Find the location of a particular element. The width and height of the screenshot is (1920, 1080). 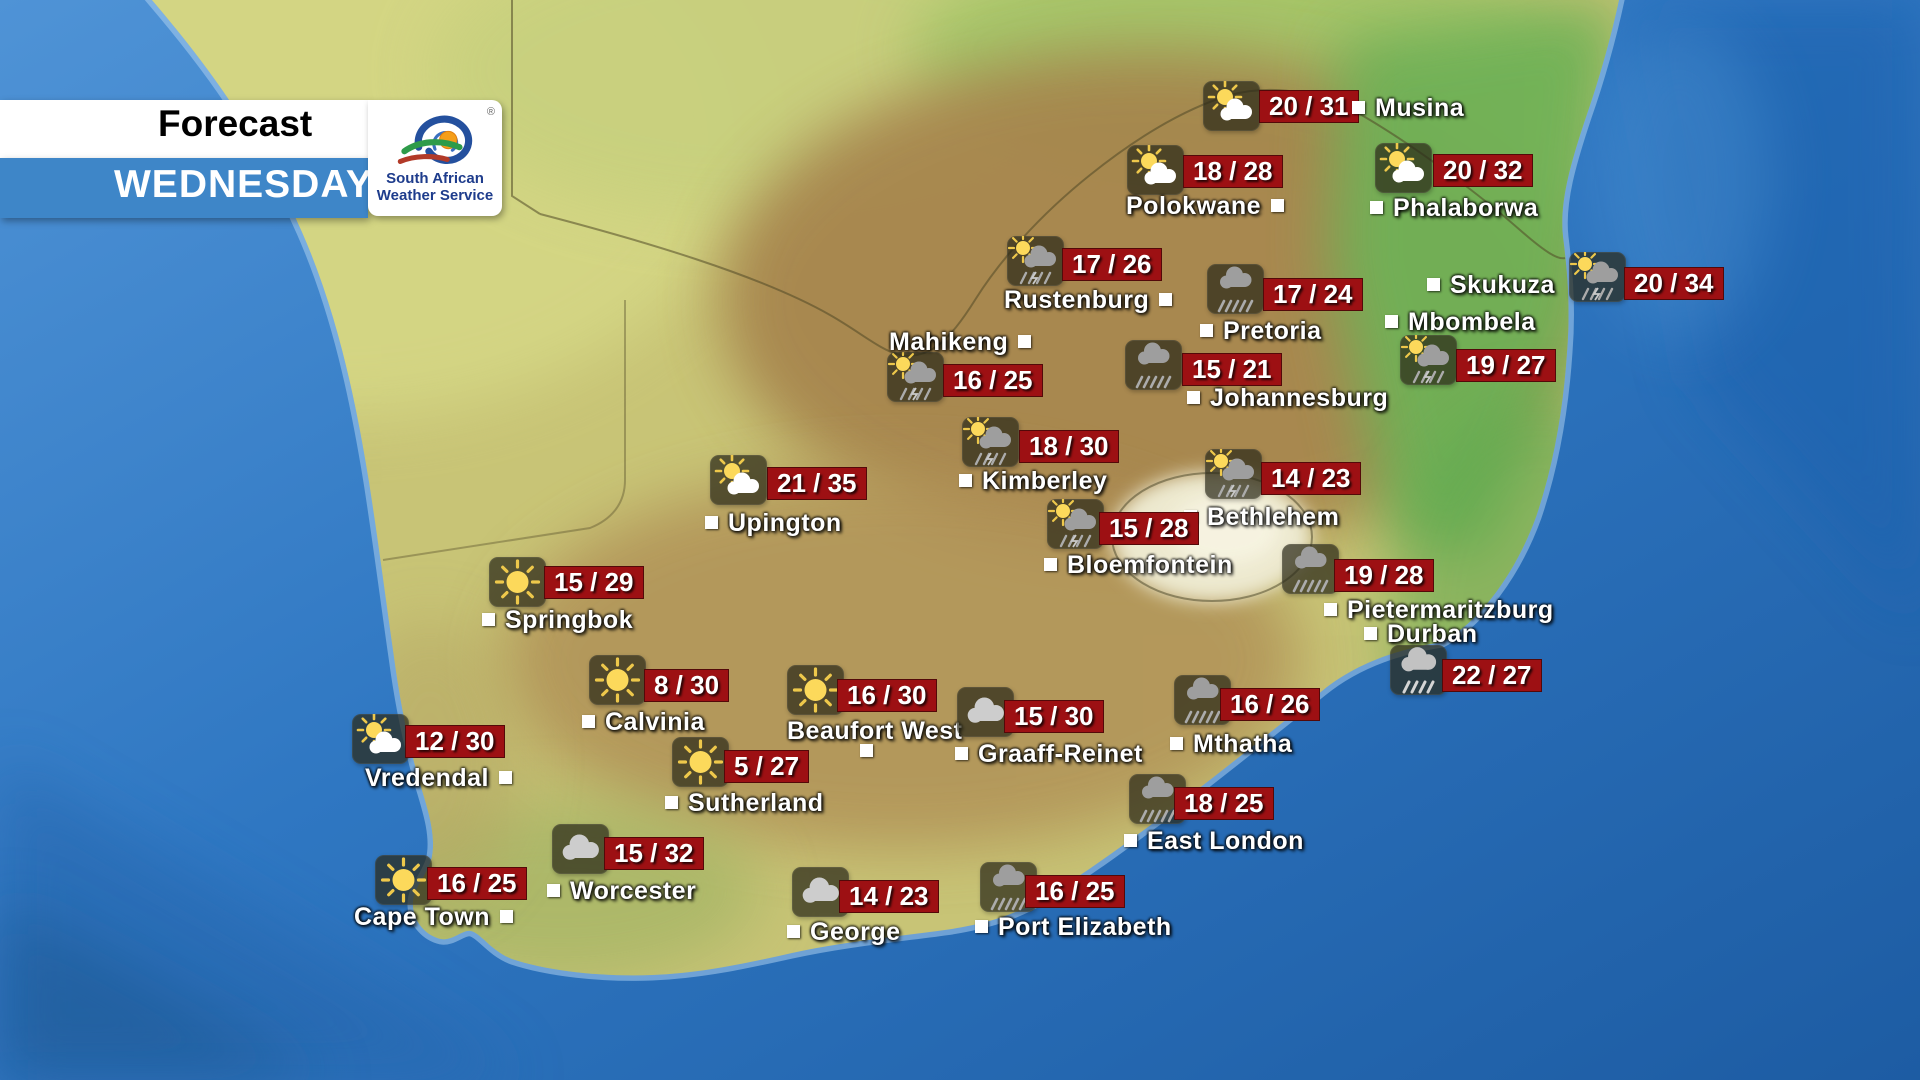

city-label-port-elizabeth: Port Elizabeth is located at coordinates (1073, 927).